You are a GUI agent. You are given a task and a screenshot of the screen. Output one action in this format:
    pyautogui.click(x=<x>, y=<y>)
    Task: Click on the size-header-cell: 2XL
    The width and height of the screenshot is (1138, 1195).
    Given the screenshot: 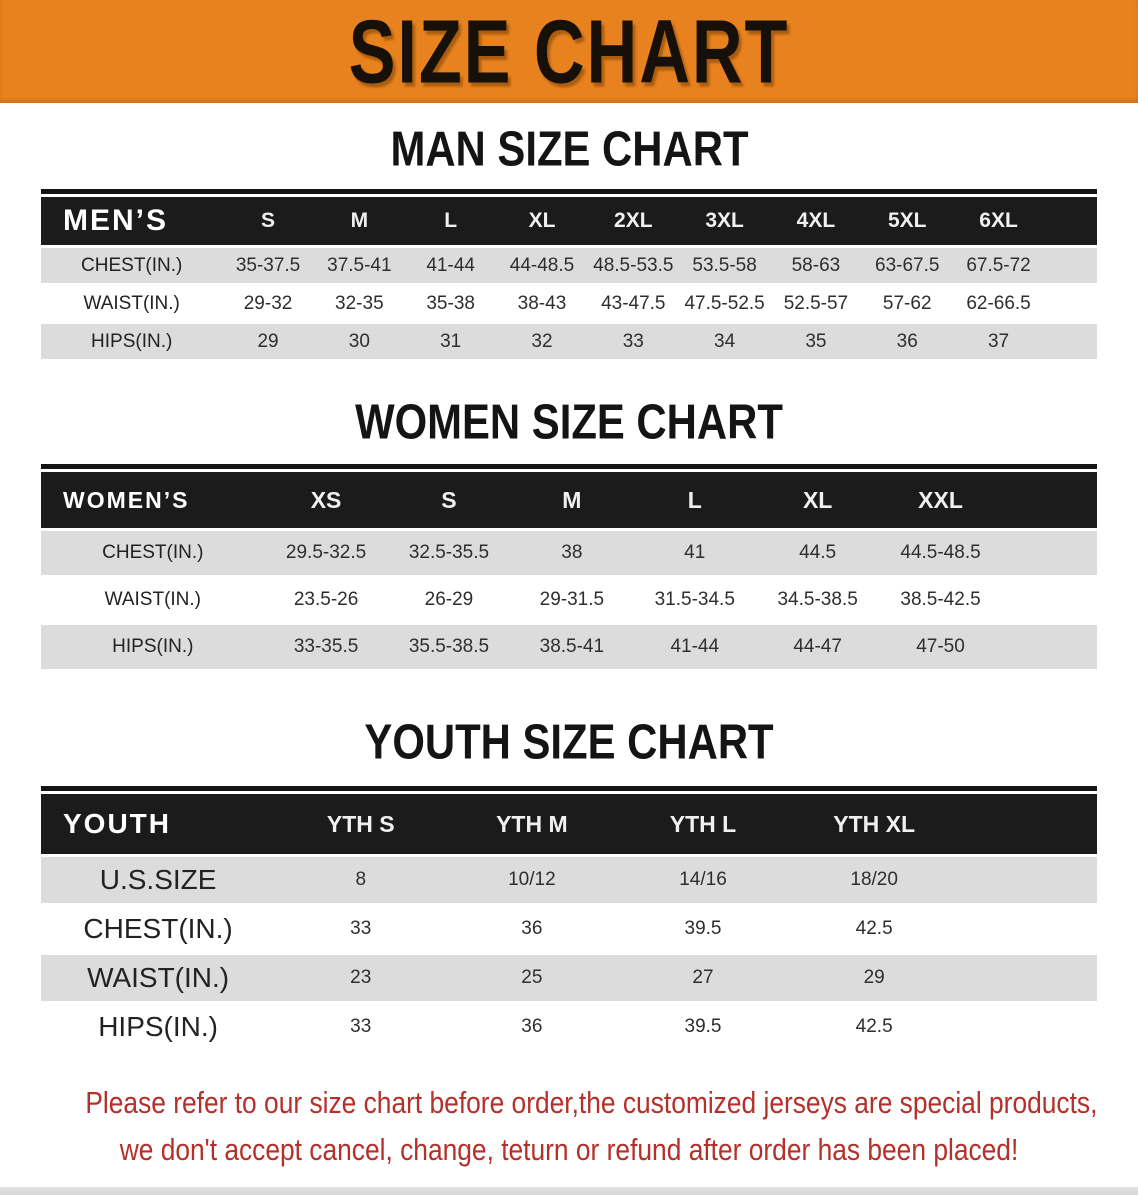 What is the action you would take?
    pyautogui.click(x=633, y=221)
    